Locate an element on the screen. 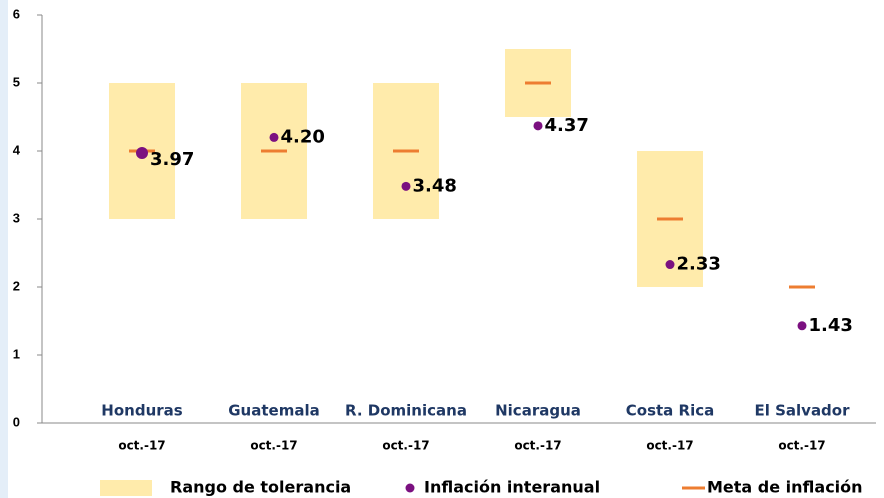 Image resolution: width=884 pixels, height=498 pixels. y-tick-label: 6 is located at coordinates (16, 13).